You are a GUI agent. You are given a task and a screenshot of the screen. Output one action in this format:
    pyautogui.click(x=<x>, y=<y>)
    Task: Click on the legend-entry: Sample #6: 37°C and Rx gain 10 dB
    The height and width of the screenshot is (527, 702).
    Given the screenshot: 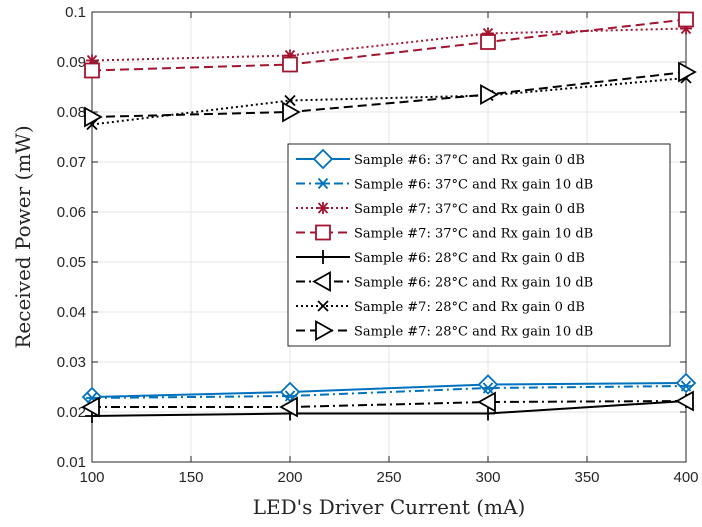 What is the action you would take?
    pyautogui.click(x=444, y=185)
    